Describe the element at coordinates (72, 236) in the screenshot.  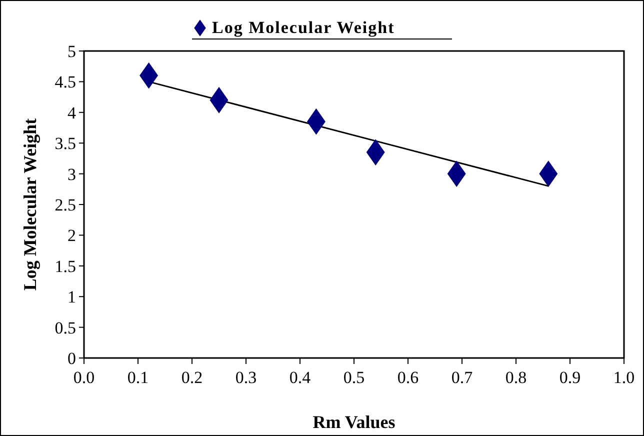
I see `y-tick-label: 2` at that location.